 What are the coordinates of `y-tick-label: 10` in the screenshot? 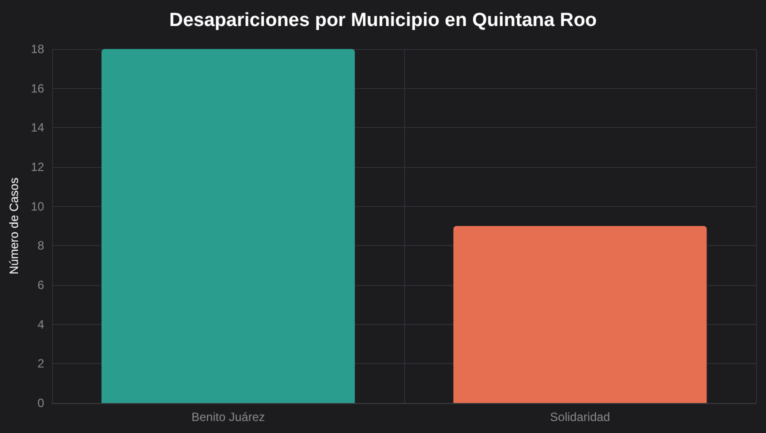 It's located at (37, 206).